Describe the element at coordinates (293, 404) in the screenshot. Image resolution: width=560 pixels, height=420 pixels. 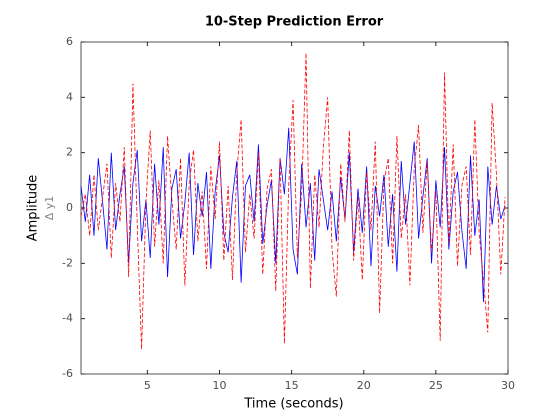
I see `x-axis-label: Time (seconds)` at that location.